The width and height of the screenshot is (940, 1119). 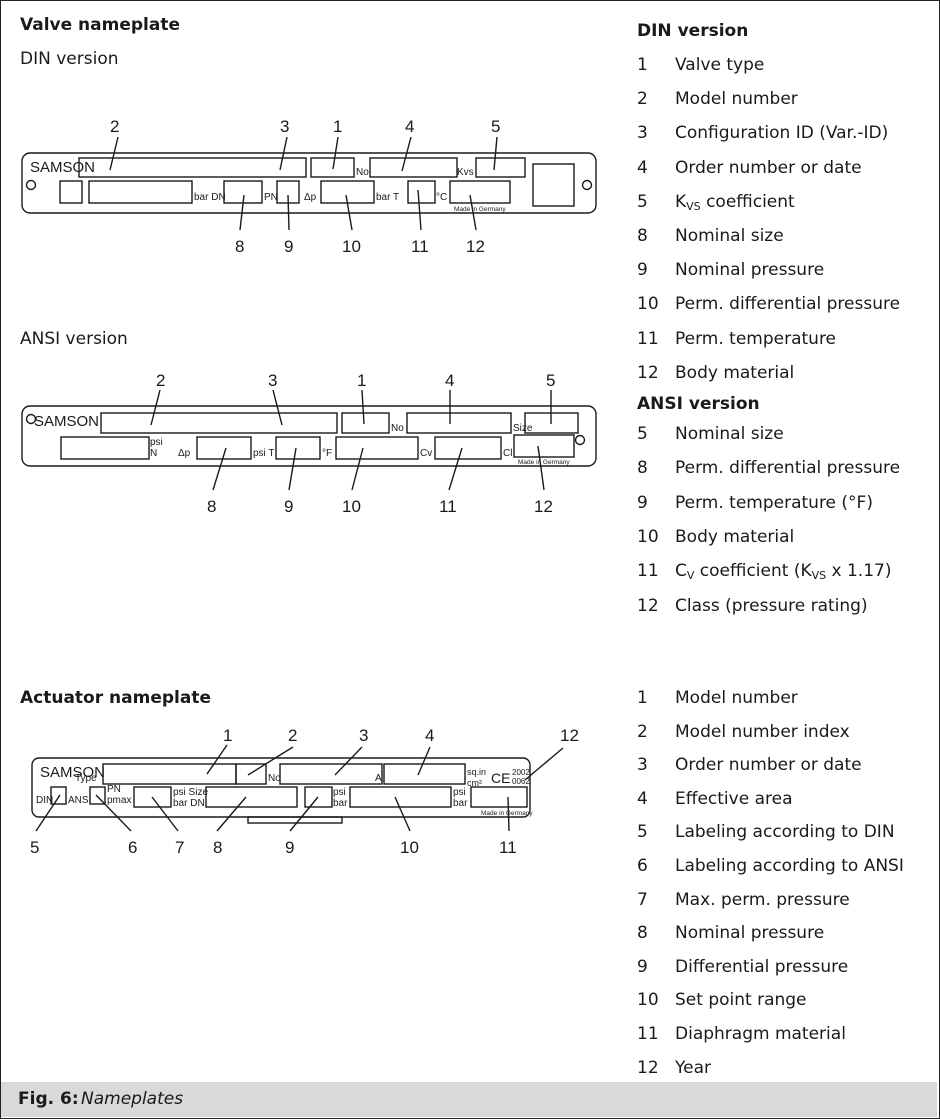 I want to click on din-plate-outline, so click(x=309, y=183).